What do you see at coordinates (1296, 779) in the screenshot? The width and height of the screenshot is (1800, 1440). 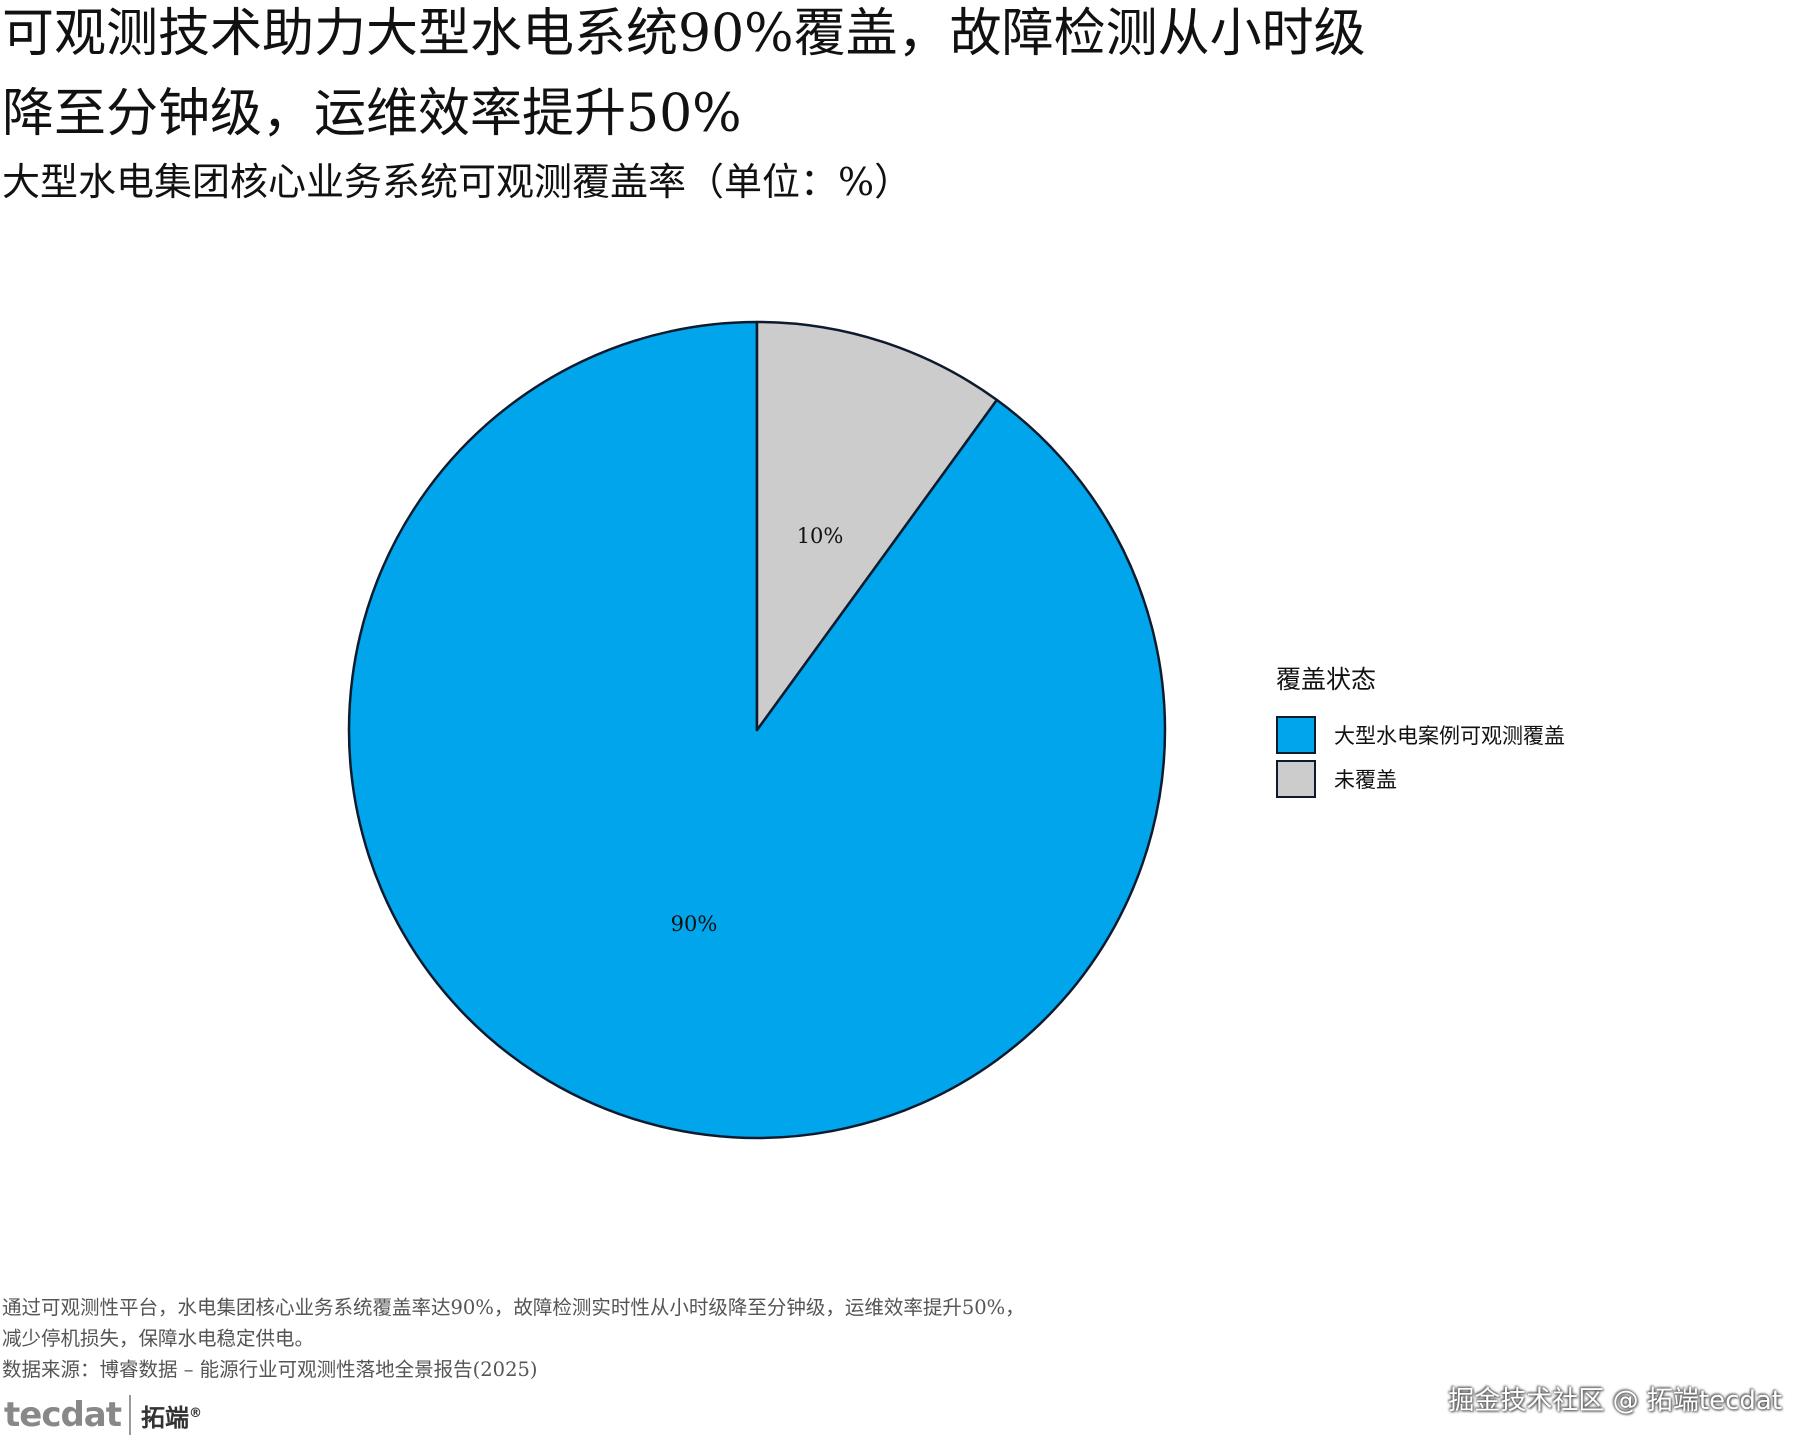 I see `legend-swatch-uncovered` at bounding box center [1296, 779].